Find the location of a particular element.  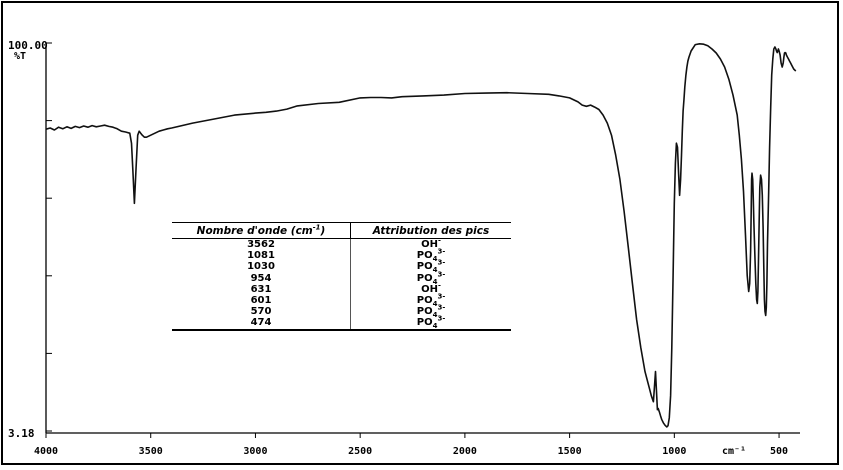

table-row: 954 PO43- is located at coordinates (341, 278).